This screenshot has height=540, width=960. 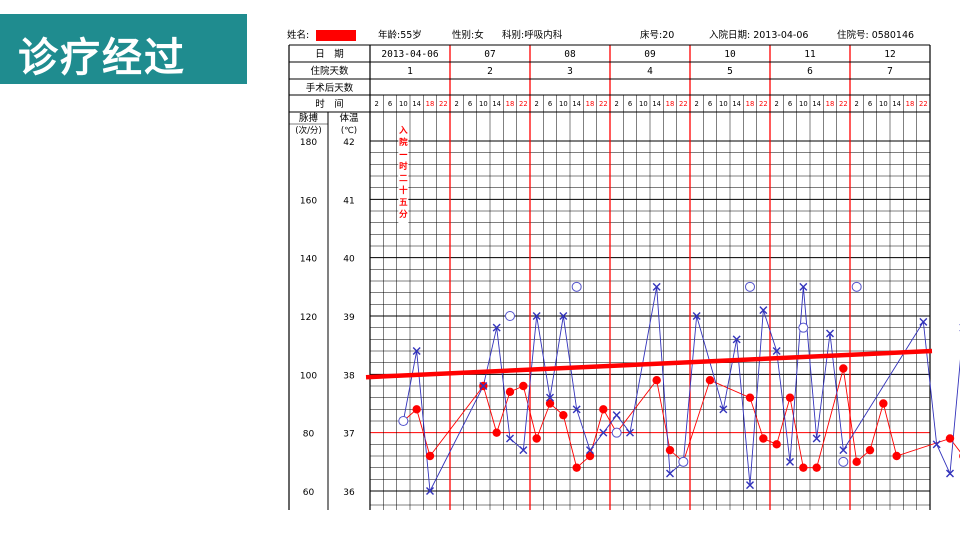 What do you see at coordinates (657, 35) in the screenshot?
I see `patient-bed: 床号:20` at bounding box center [657, 35].